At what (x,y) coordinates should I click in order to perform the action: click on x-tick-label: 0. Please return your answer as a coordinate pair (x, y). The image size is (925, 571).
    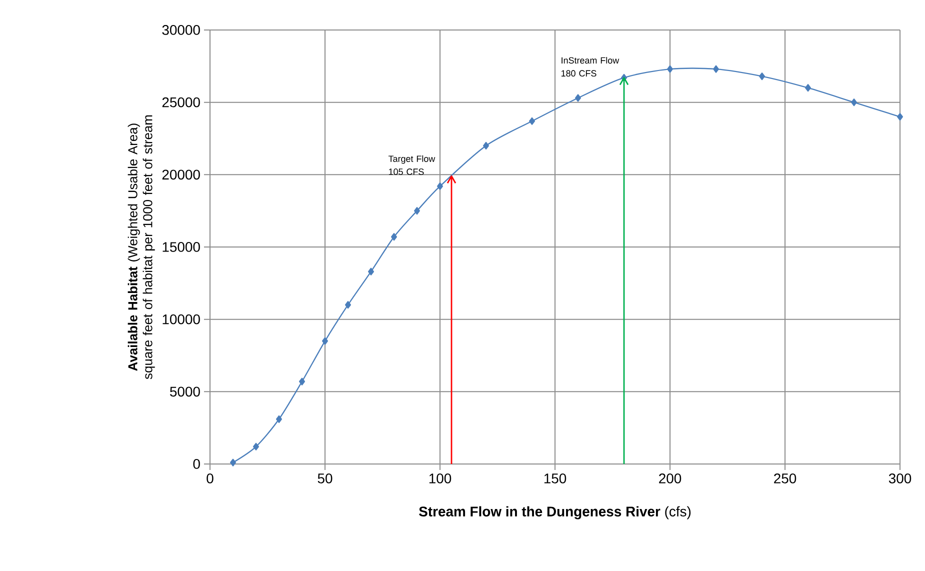
    Looking at the image, I should click on (210, 478).